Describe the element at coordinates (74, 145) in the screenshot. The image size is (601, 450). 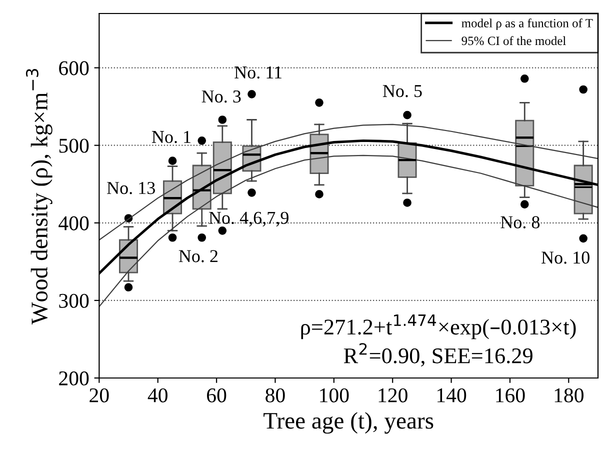
I see `y-tick-label: 500` at that location.